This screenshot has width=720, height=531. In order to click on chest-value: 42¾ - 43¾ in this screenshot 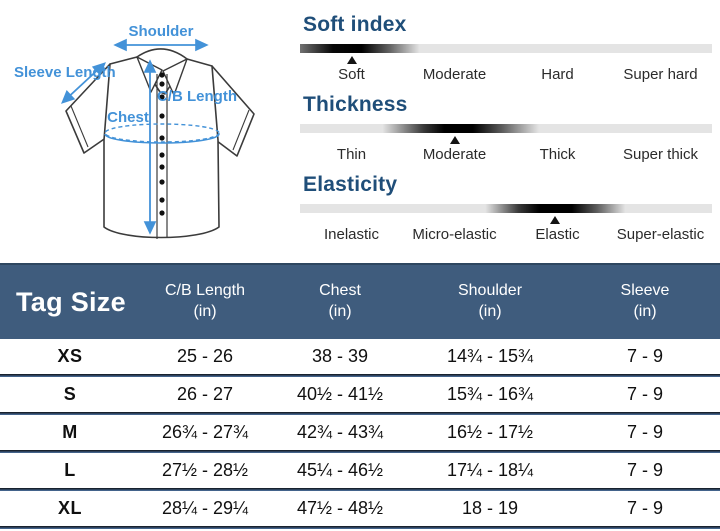, I will do `click(340, 432)`.